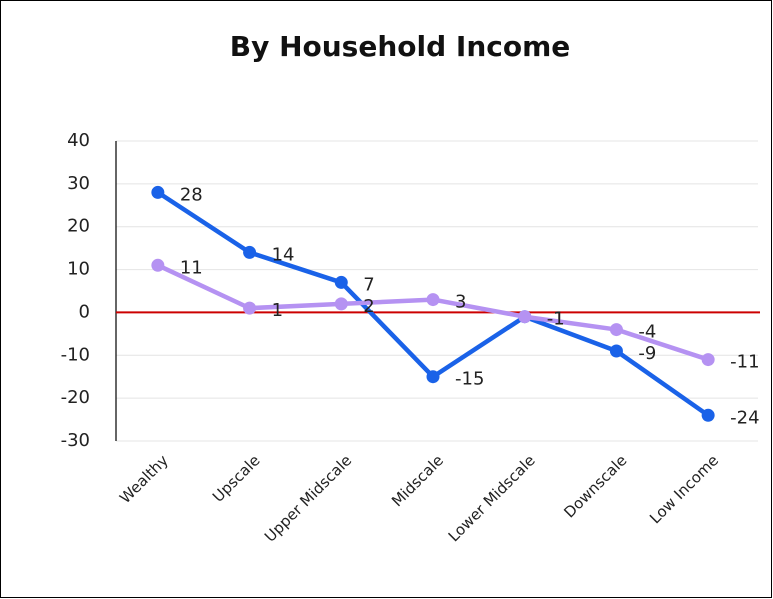 This screenshot has height=599, width=773. Describe the element at coordinates (78, 269) in the screenshot. I see `y-tick-label: 10` at that location.